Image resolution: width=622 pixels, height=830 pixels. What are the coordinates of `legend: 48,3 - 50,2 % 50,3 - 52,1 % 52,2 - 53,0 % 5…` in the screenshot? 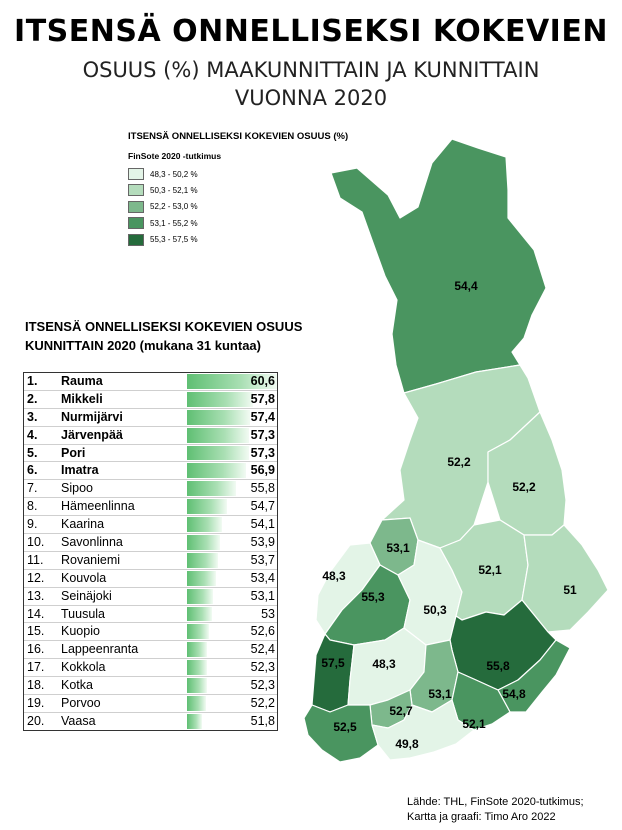 It's located at (163, 207).